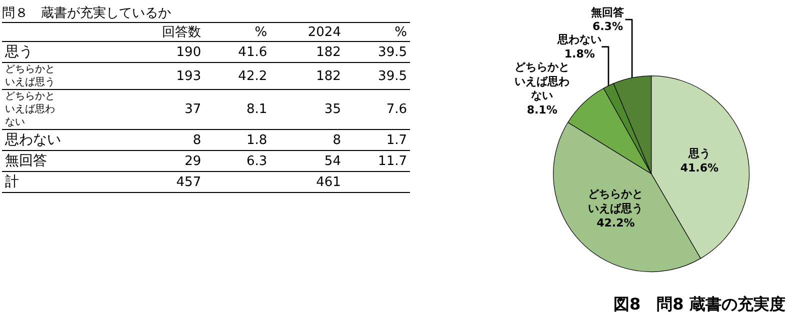  I want to click on text: 図8 問8 蔵書の充実度, so click(699, 304).